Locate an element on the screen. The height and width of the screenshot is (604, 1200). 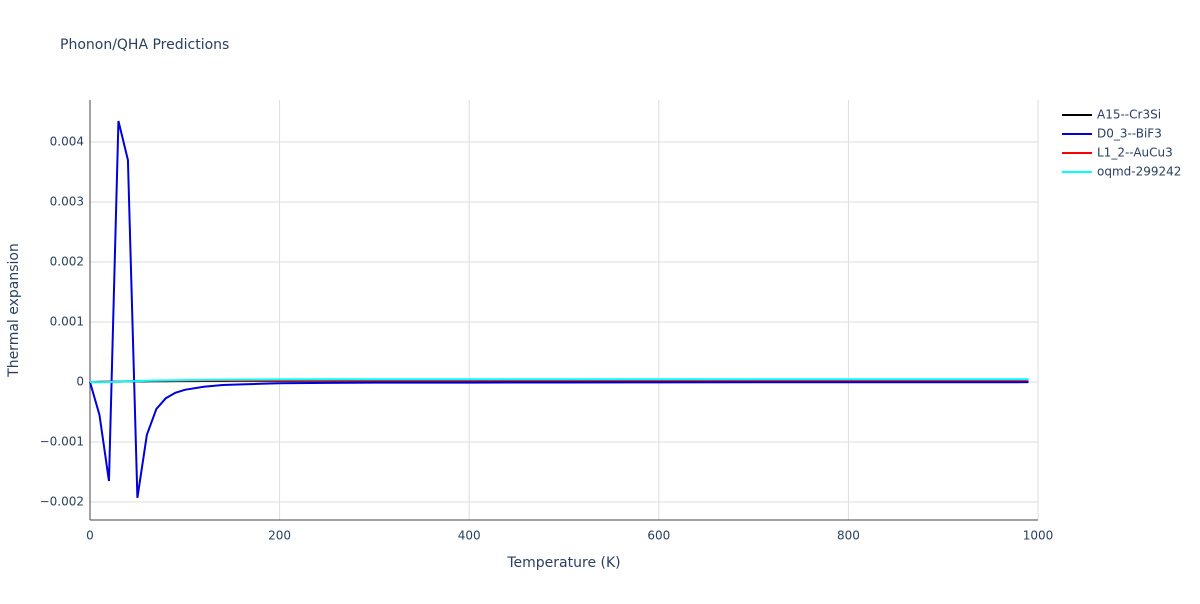
x-tick-label: 200 is located at coordinates (279, 536).